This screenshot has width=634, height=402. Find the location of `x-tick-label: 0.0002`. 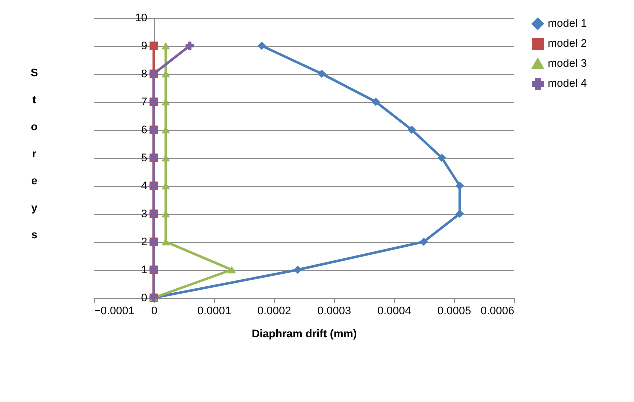

x-tick-label: 0.0002 is located at coordinates (275, 312).